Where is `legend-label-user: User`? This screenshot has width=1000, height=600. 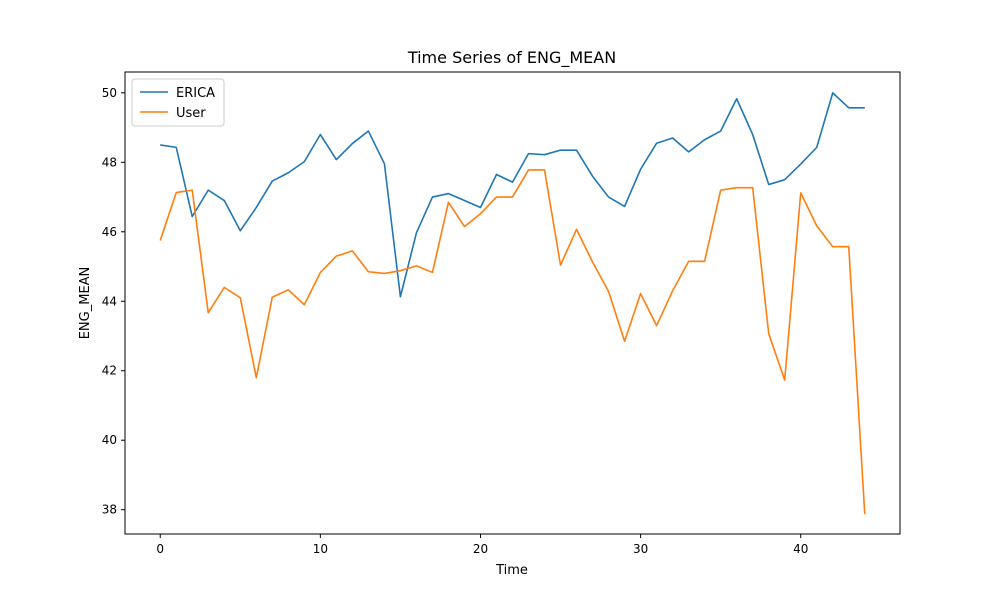 legend-label-user: User is located at coordinates (191, 113).